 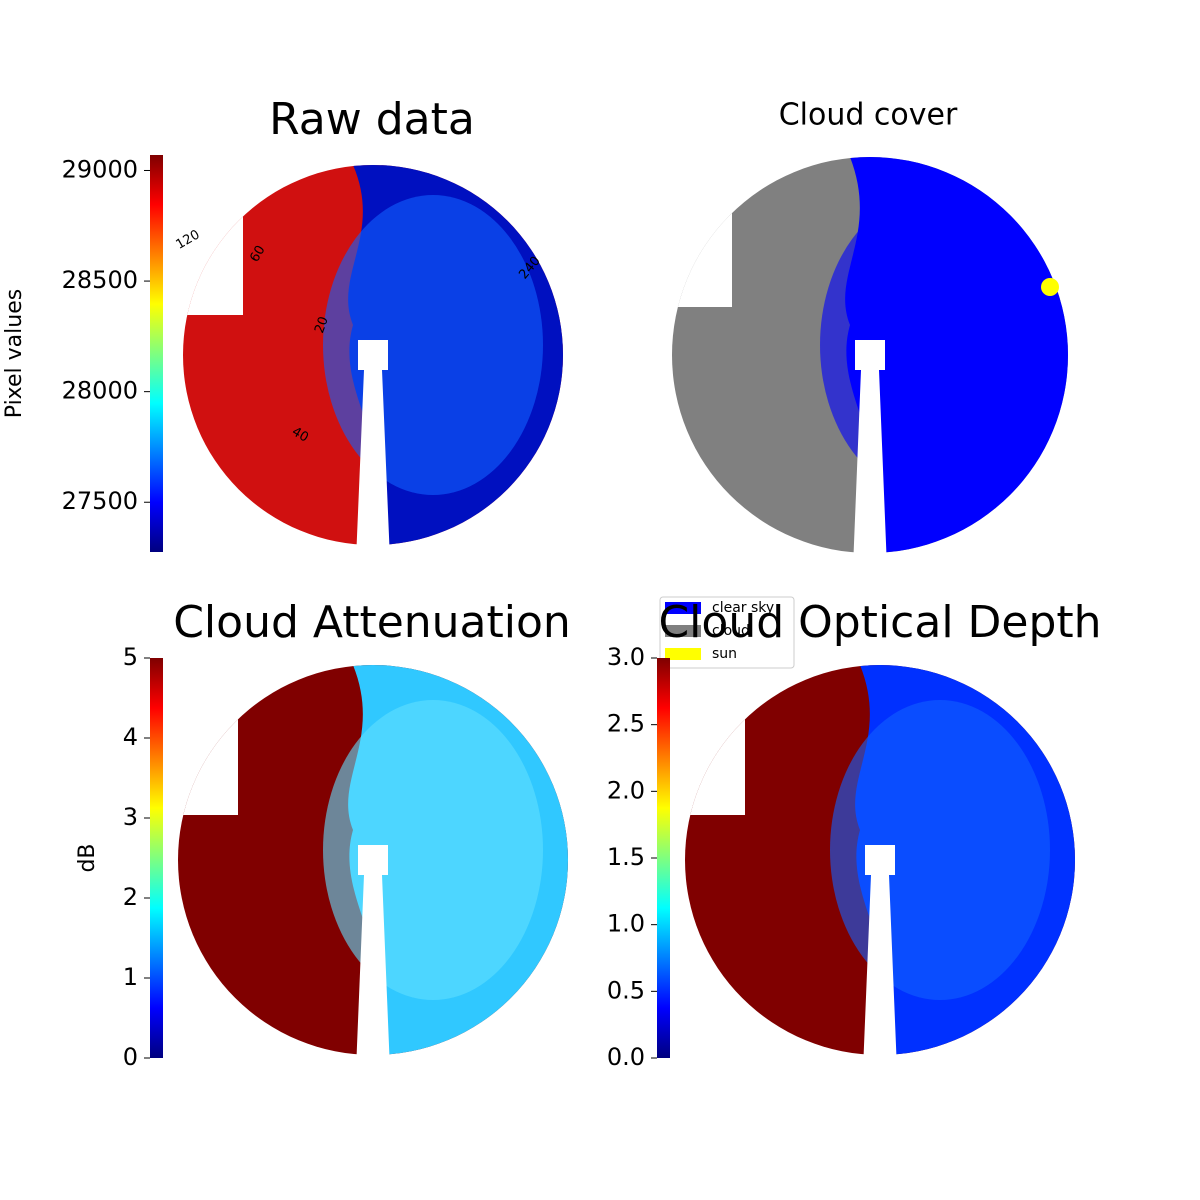 What do you see at coordinates (130, 977) in the screenshot?
I see `colorbar-tick-label: 1` at bounding box center [130, 977].